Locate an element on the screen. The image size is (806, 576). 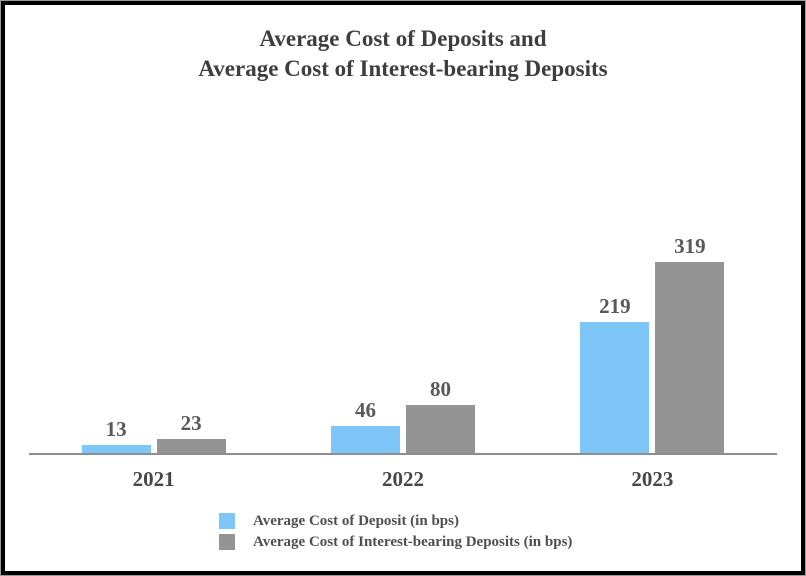
bar-value-label: 319 is located at coordinates (690, 246).